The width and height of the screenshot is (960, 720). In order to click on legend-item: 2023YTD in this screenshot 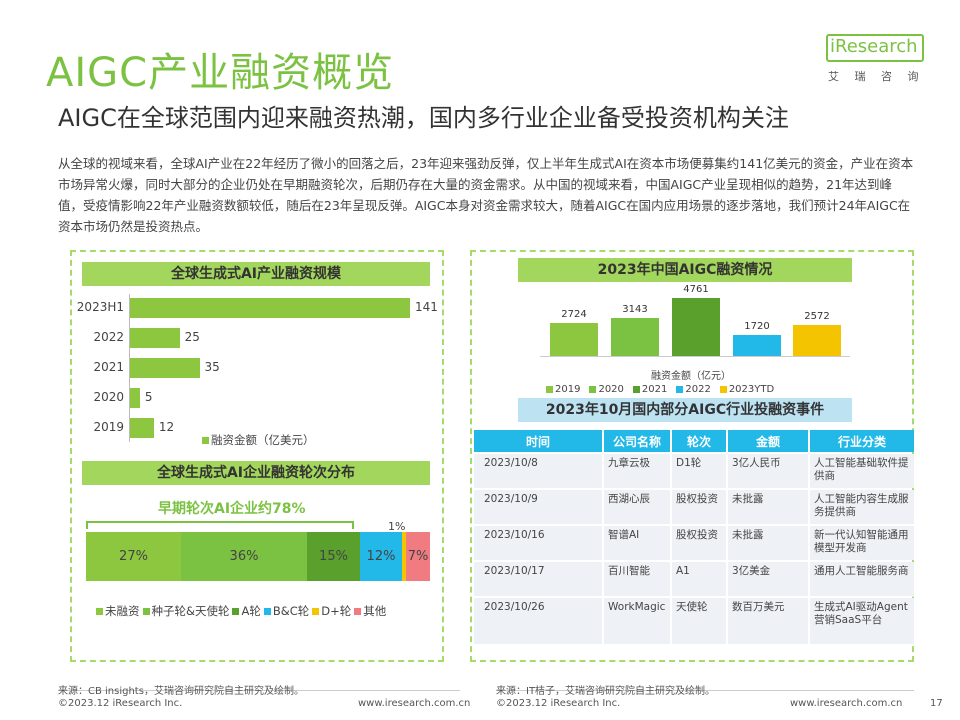, I will do `click(747, 389)`.